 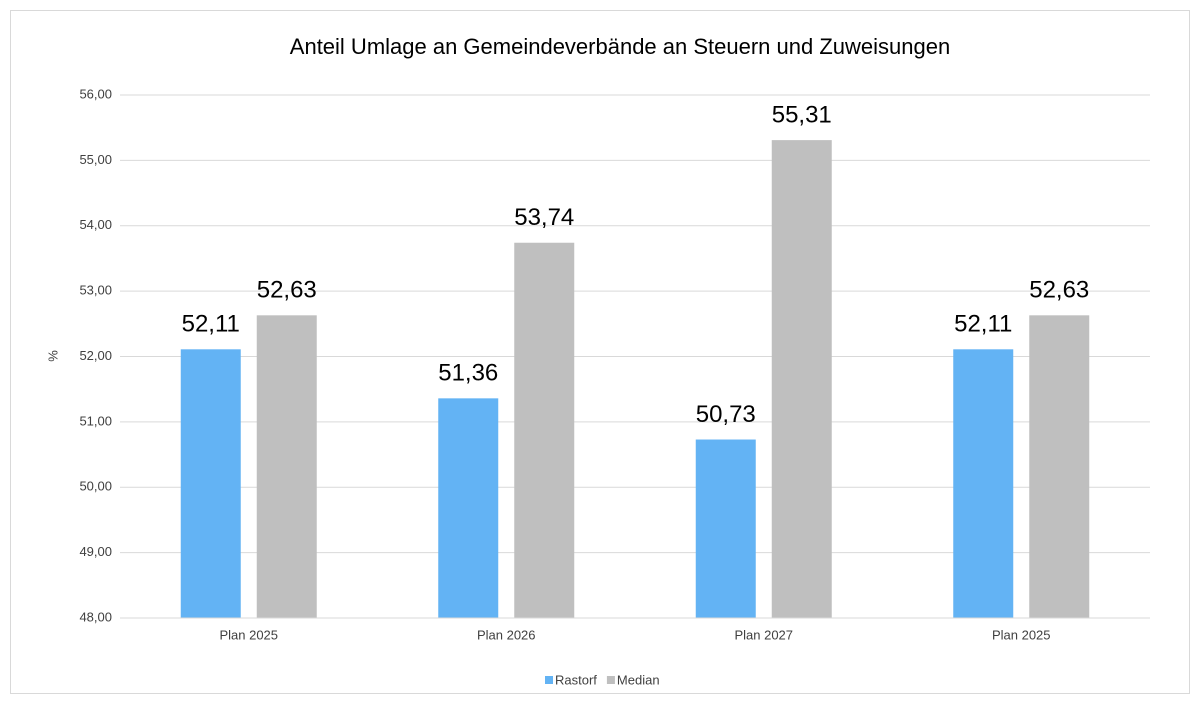 I want to click on y-tick-label: 52,00, so click(x=95, y=355).